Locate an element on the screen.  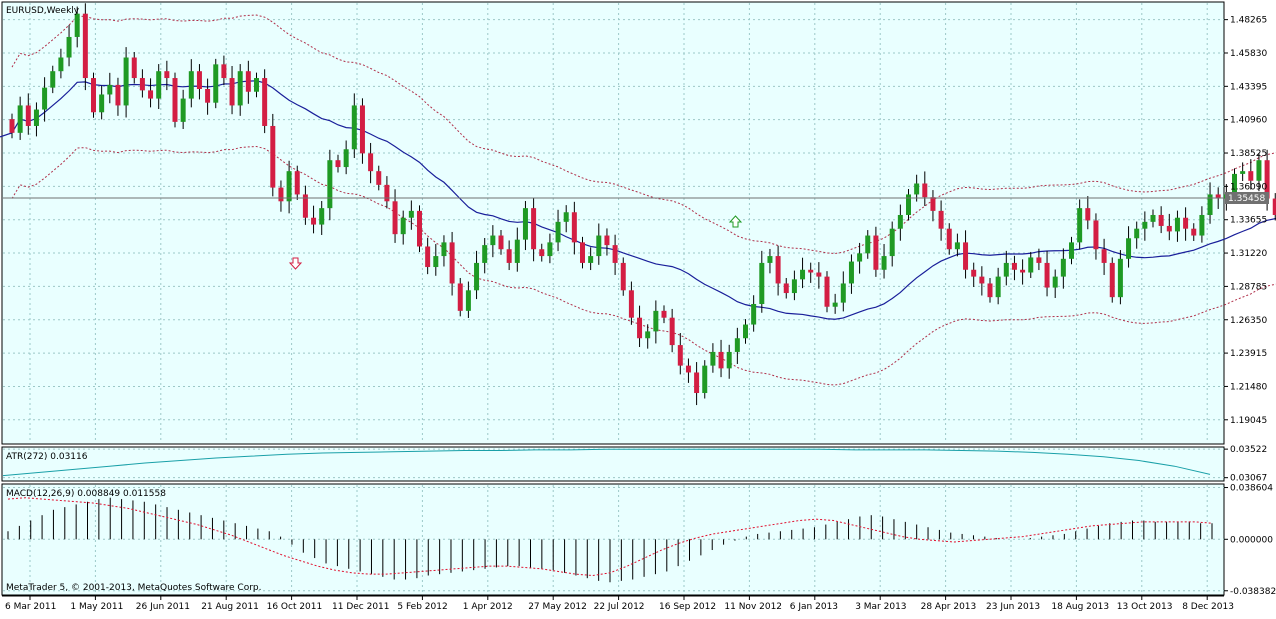
time-tick-label: 3 Mar 2013 is located at coordinates (880, 607).